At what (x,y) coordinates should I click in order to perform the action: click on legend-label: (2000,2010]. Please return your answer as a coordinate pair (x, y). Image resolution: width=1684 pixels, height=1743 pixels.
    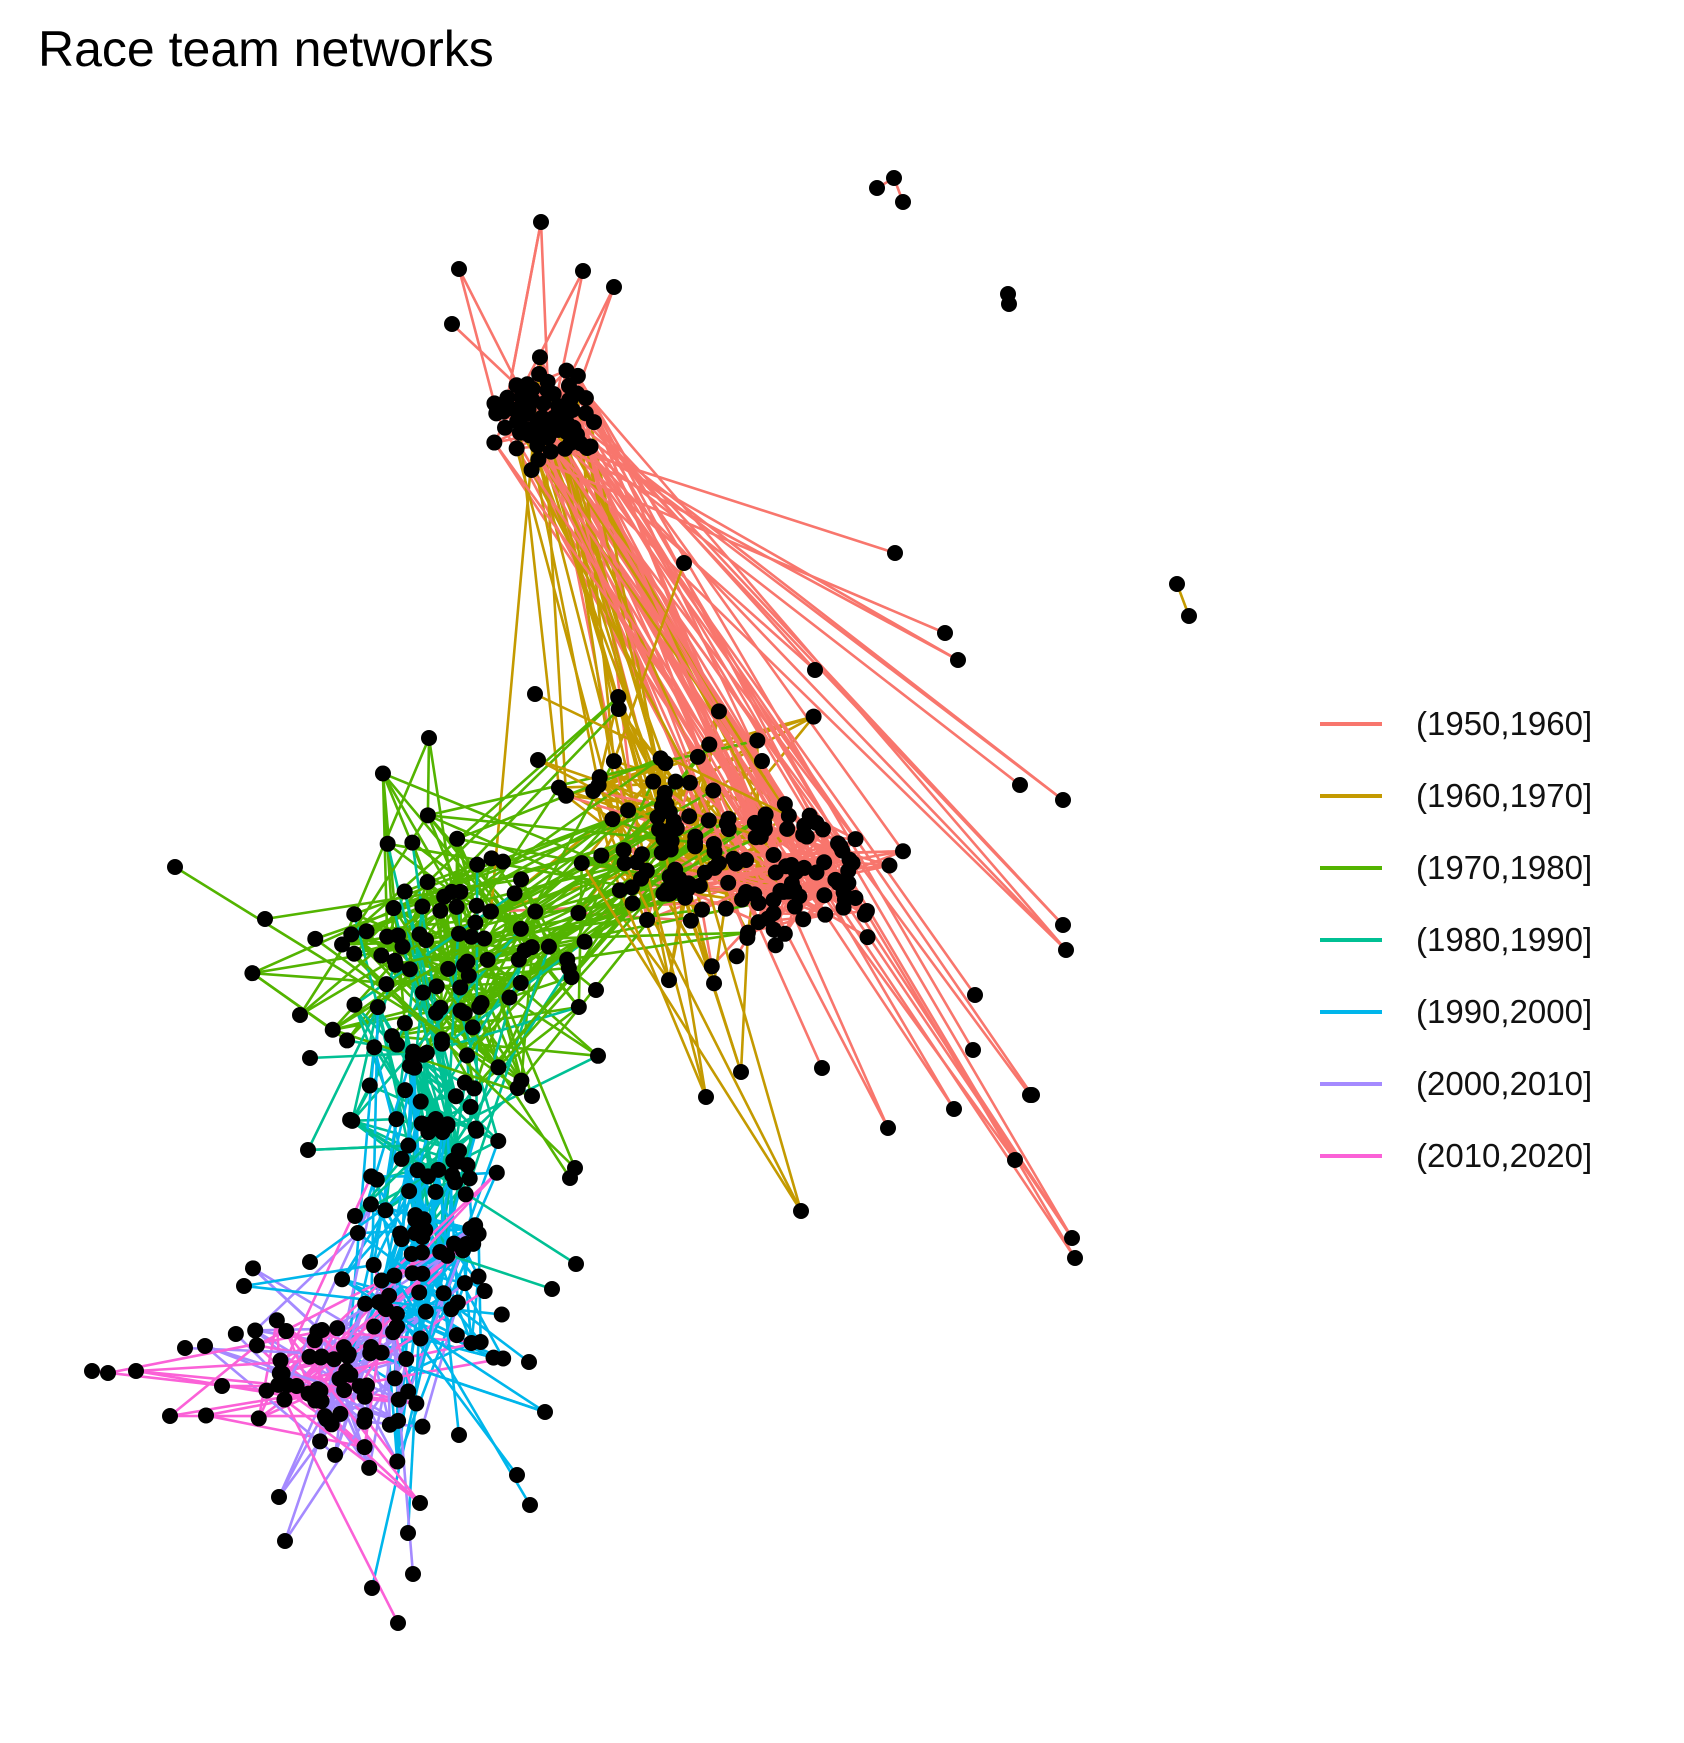
    Looking at the image, I should click on (1504, 1083).